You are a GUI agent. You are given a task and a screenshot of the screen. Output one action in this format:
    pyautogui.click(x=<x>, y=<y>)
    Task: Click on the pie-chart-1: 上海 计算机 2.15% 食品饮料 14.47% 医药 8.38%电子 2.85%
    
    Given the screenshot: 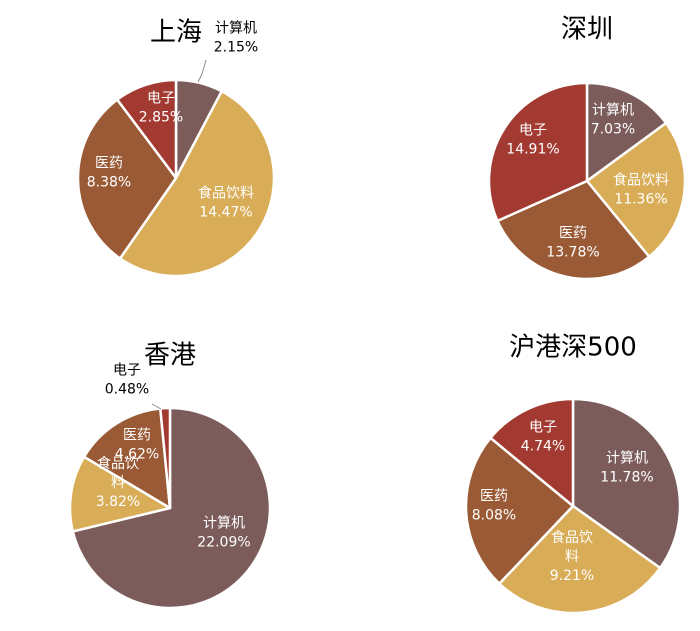 What is the action you would take?
    pyautogui.click(x=176, y=148)
    